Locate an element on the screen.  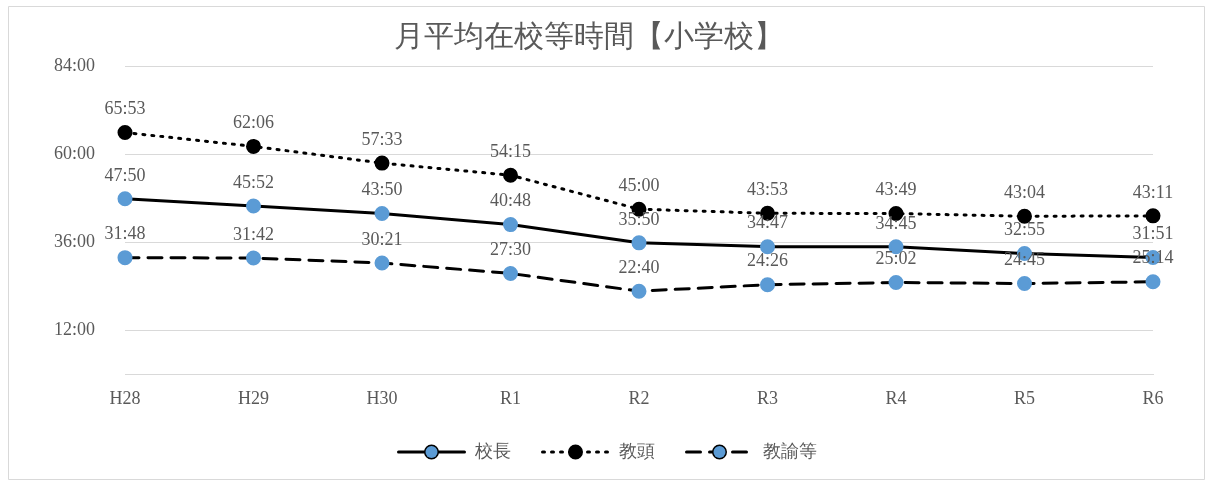
data-label: 45:52 is located at coordinates (253, 181).